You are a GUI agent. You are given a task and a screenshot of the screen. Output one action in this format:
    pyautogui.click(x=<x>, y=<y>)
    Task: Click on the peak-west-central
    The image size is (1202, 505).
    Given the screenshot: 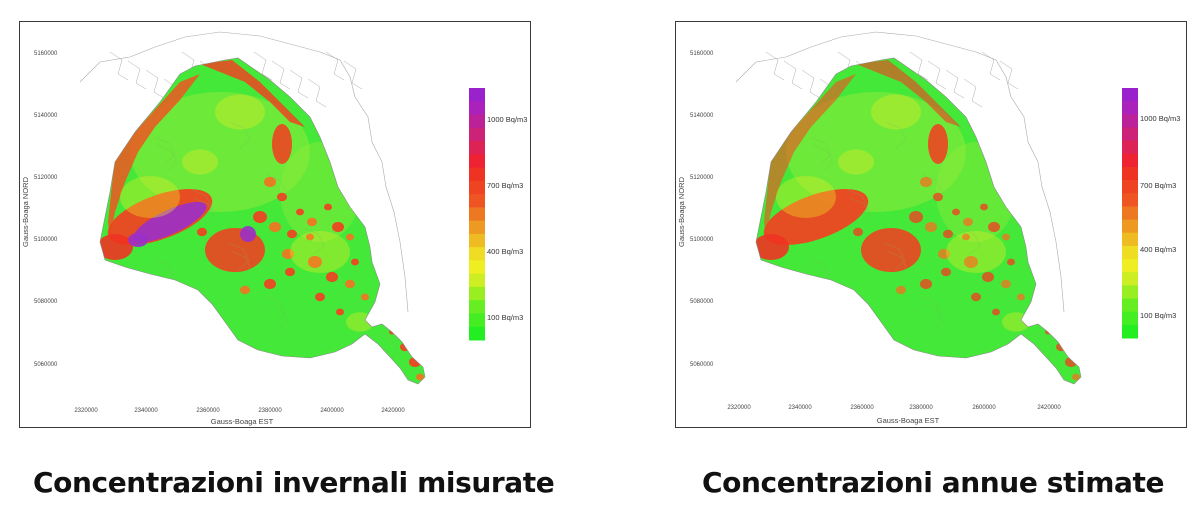 What is the action you would take?
    pyautogui.click(x=170, y=222)
    